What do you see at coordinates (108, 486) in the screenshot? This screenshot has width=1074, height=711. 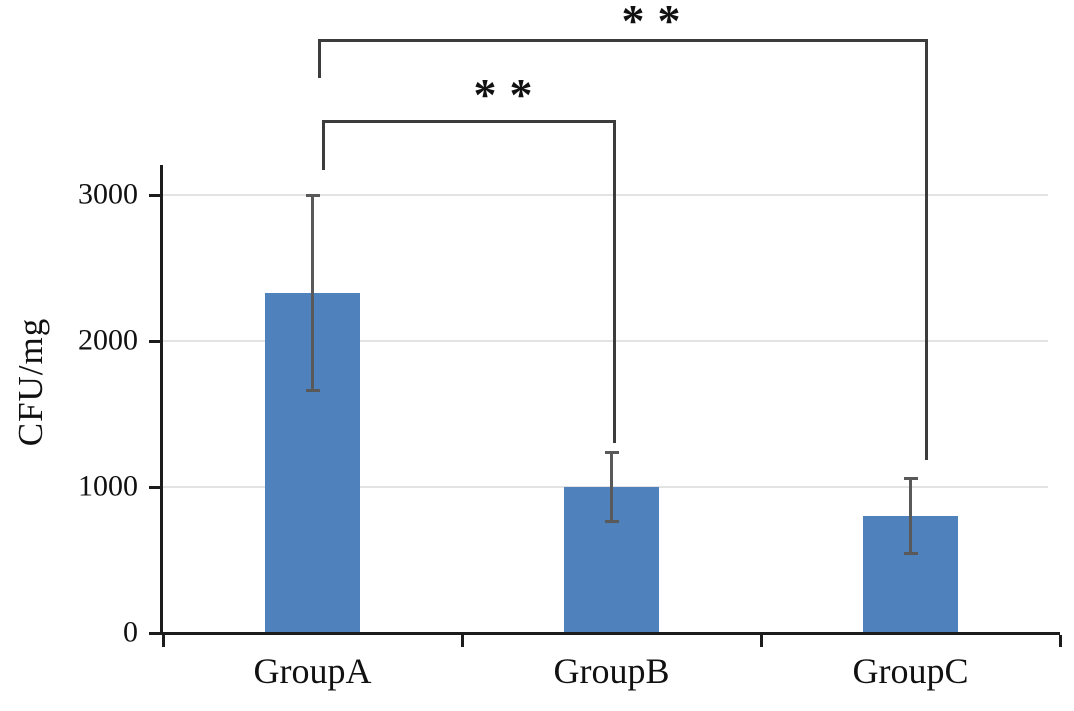 I see `y-tick-label: 1000` at bounding box center [108, 486].